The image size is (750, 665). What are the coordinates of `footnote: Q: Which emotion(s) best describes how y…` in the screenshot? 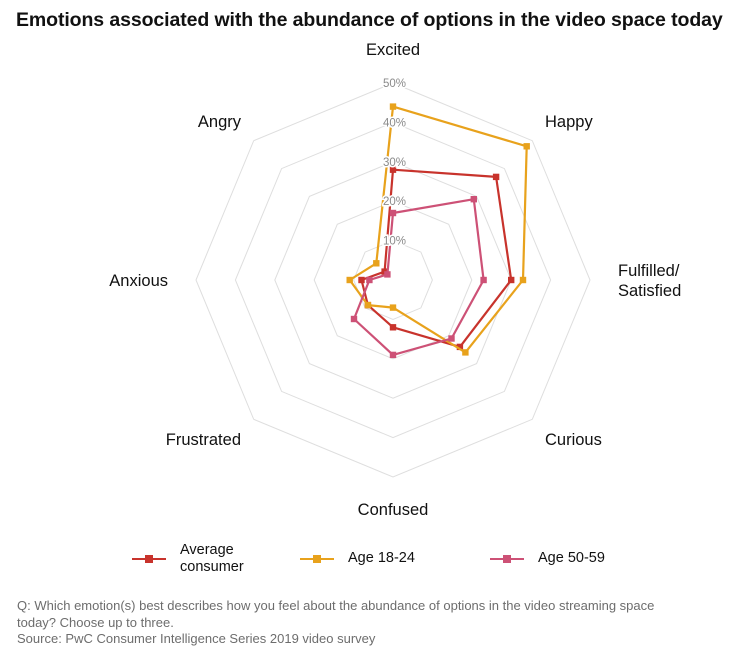 It's located at (377, 623).